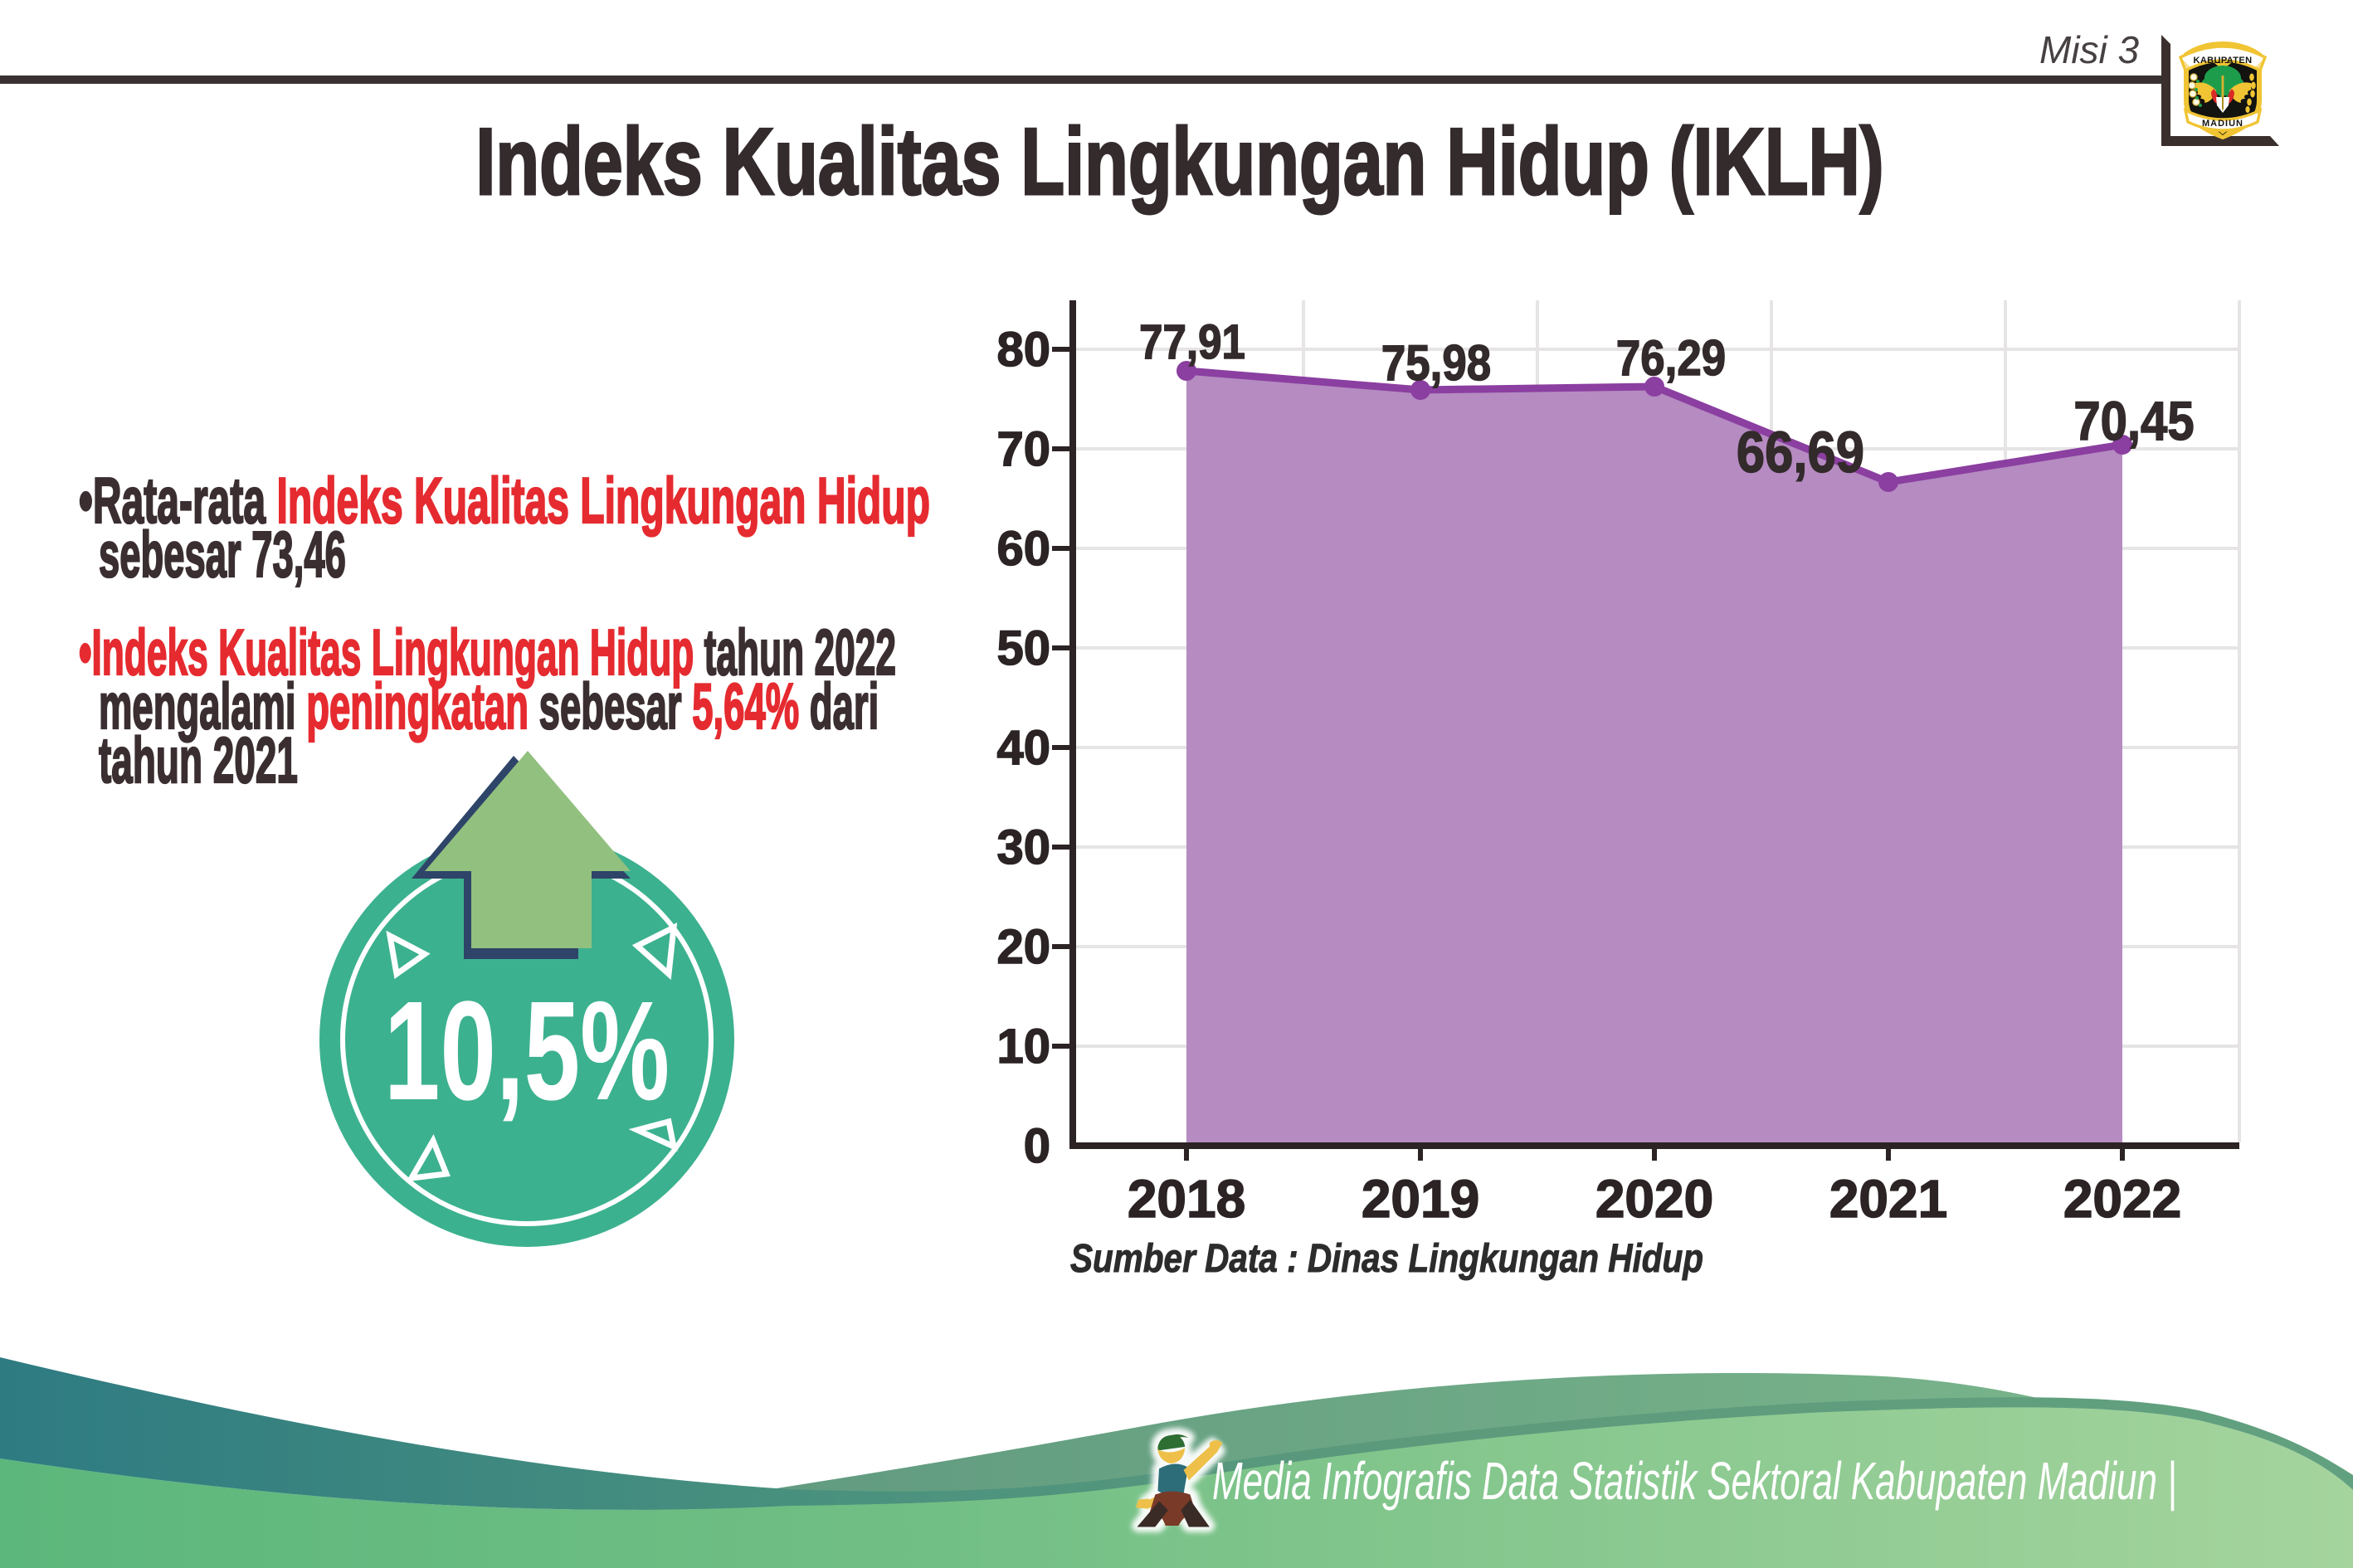 The width and height of the screenshot is (2353, 1568). What do you see at coordinates (2222, 61) in the screenshot?
I see `svg-text: KABUPATEN` at bounding box center [2222, 61].